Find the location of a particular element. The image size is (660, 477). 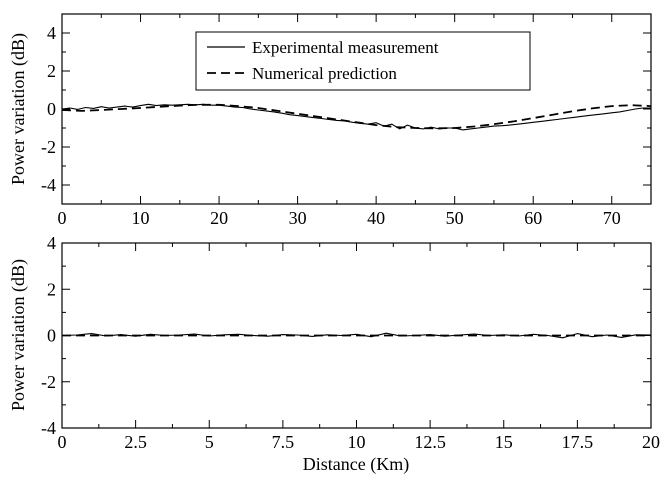

top-y-tick-label: -4 is located at coordinates (48, 185).